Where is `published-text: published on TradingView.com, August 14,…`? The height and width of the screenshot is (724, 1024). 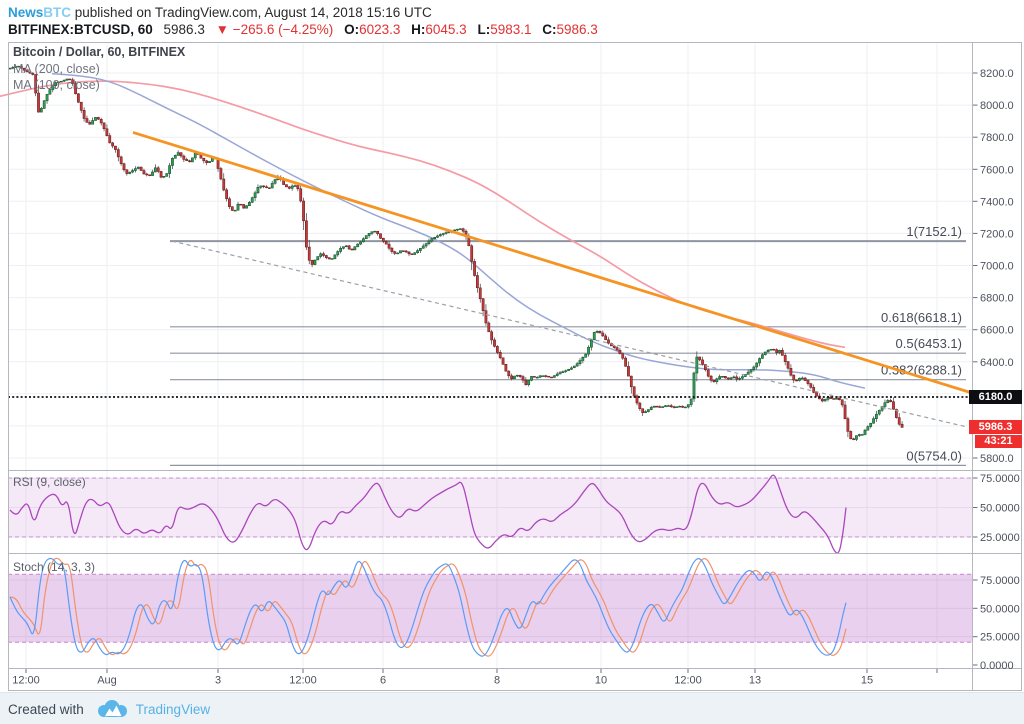 published-text: published on TradingView.com, August 14,… is located at coordinates (251, 12).